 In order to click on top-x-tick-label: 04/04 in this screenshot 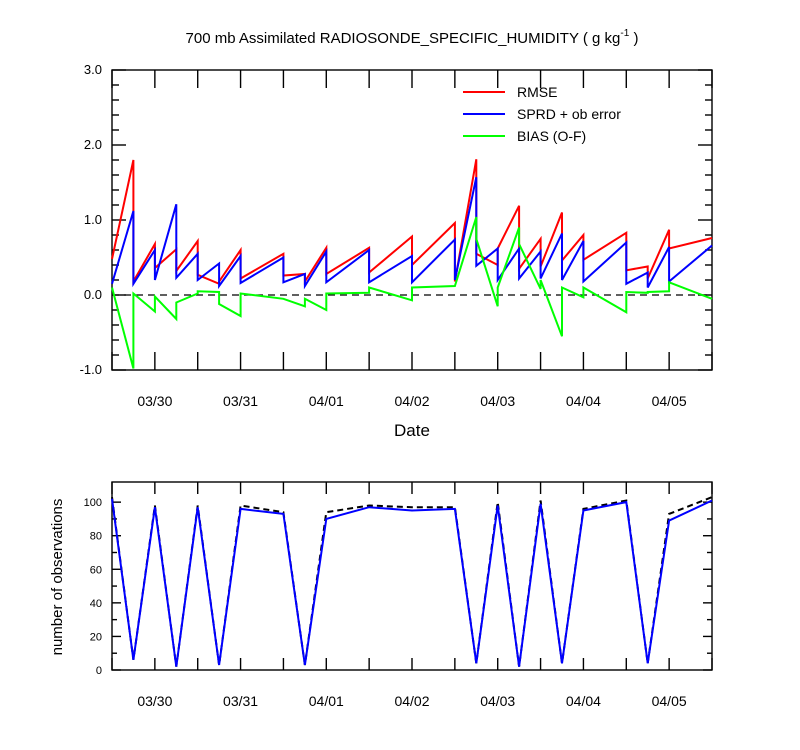, I will do `click(583, 401)`.